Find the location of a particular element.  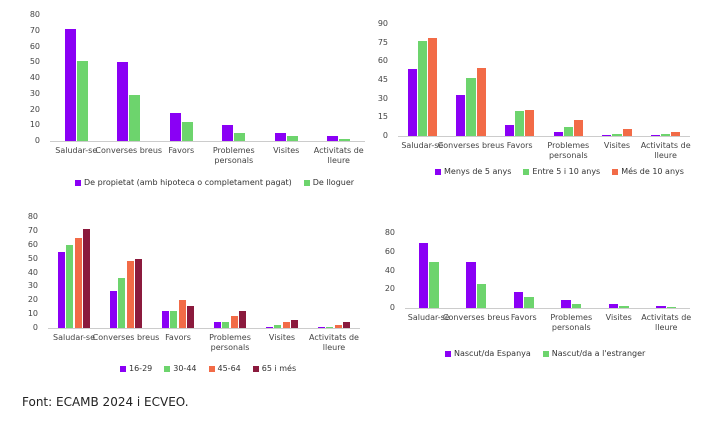

legend-label: 65 i més is located at coordinates (279, 368).